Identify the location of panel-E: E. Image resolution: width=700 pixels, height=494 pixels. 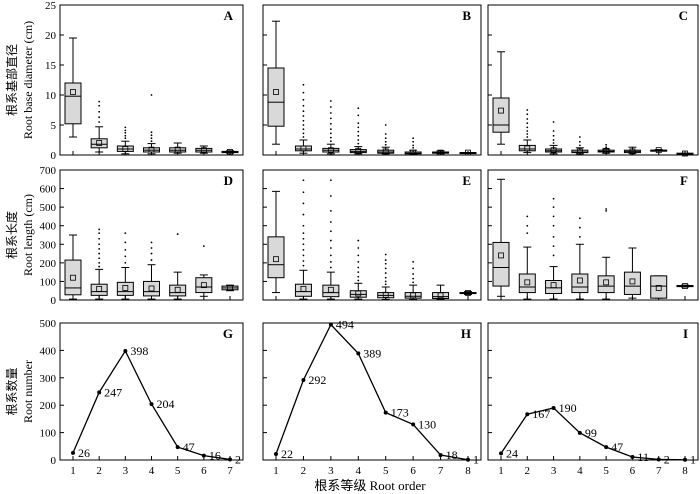
(372, 235).